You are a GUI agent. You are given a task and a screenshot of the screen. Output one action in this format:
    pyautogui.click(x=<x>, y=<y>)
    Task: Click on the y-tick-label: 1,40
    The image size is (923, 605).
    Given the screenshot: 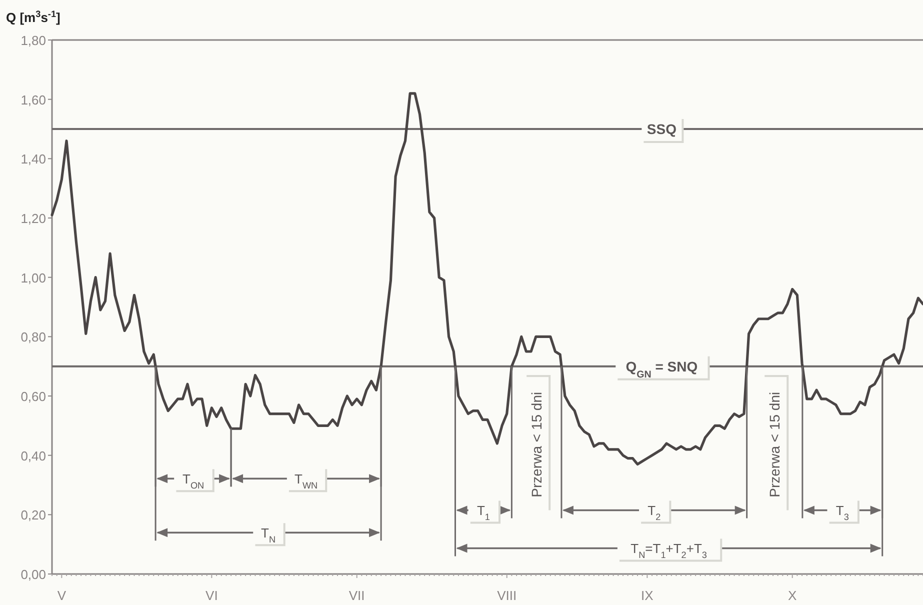 What is the action you would take?
    pyautogui.click(x=33, y=159)
    